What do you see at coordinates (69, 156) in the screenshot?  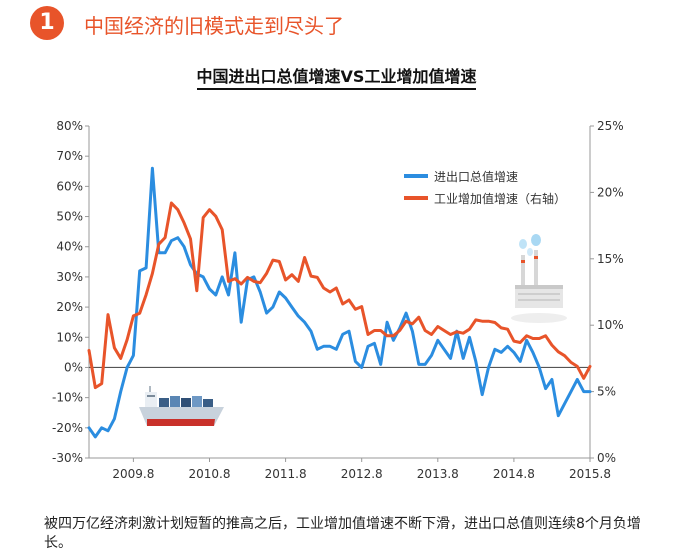 I see `left-y-tick-label: 70%` at bounding box center [69, 156].